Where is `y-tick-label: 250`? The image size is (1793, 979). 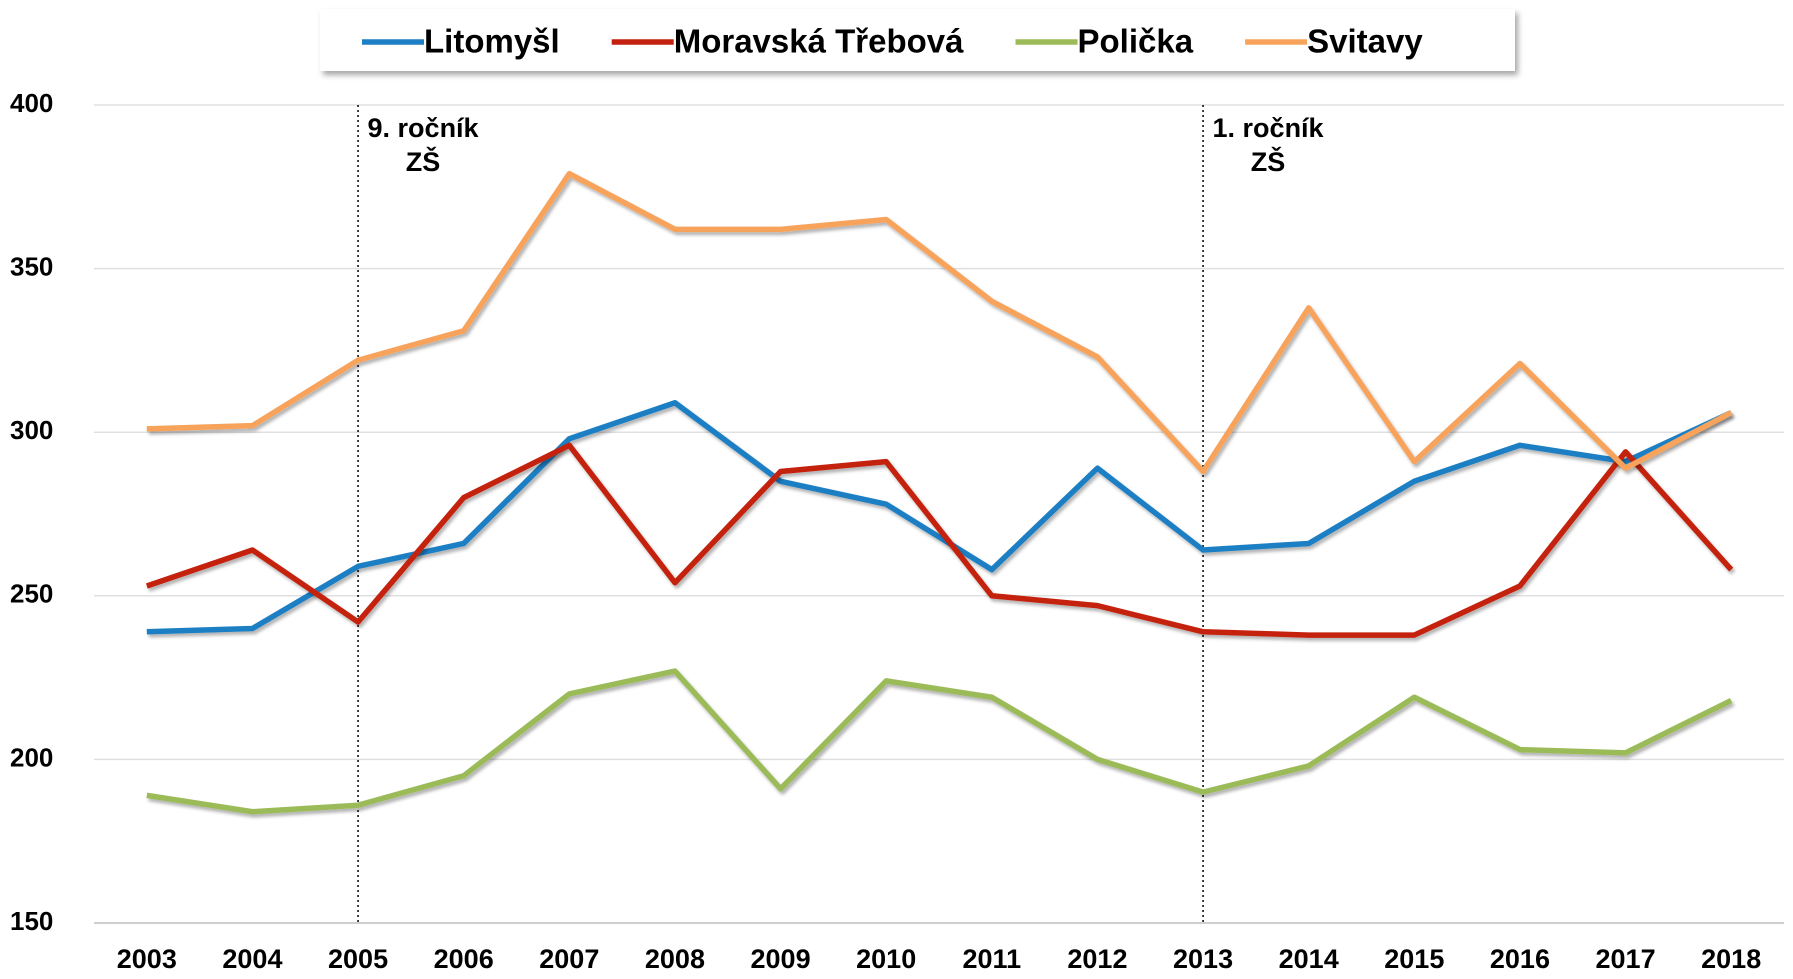 y-tick-label: 250 is located at coordinates (31, 594).